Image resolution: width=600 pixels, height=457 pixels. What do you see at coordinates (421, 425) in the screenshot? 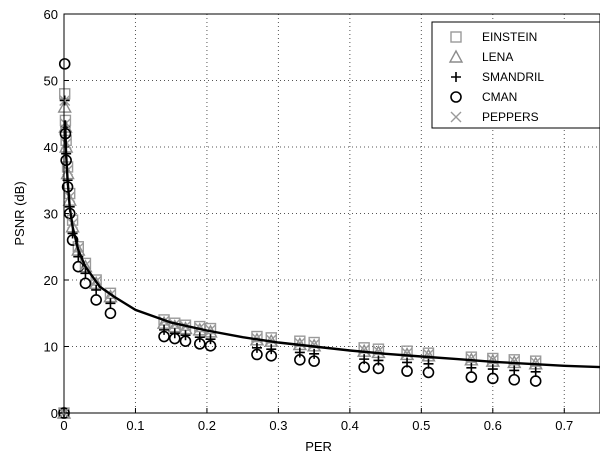
I see `x-tick-label: 0.5` at bounding box center [421, 425].